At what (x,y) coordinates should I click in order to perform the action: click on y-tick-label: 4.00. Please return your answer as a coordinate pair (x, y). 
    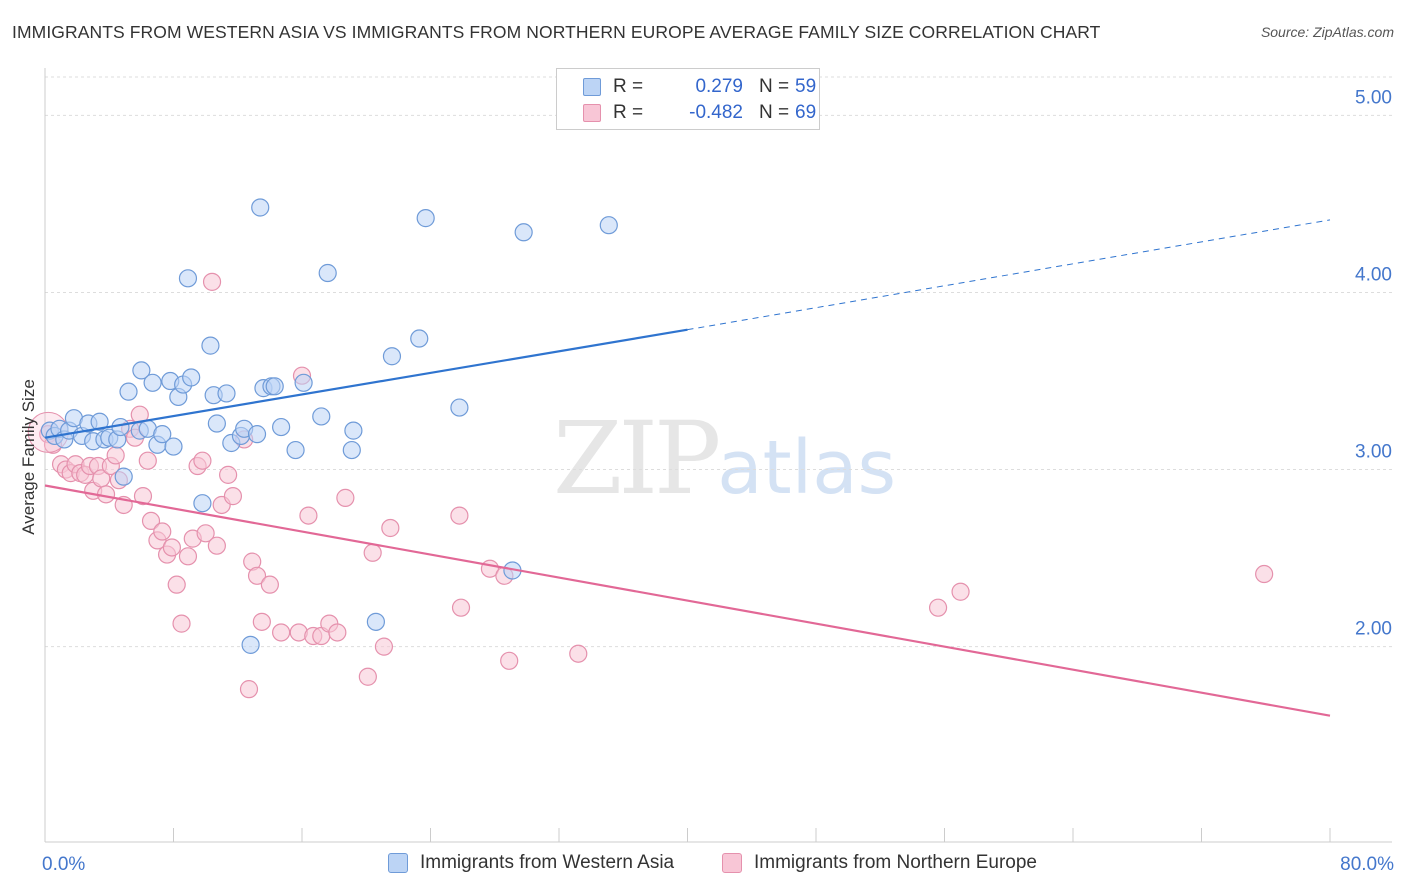
    Looking at the image, I should click on (1373, 274).